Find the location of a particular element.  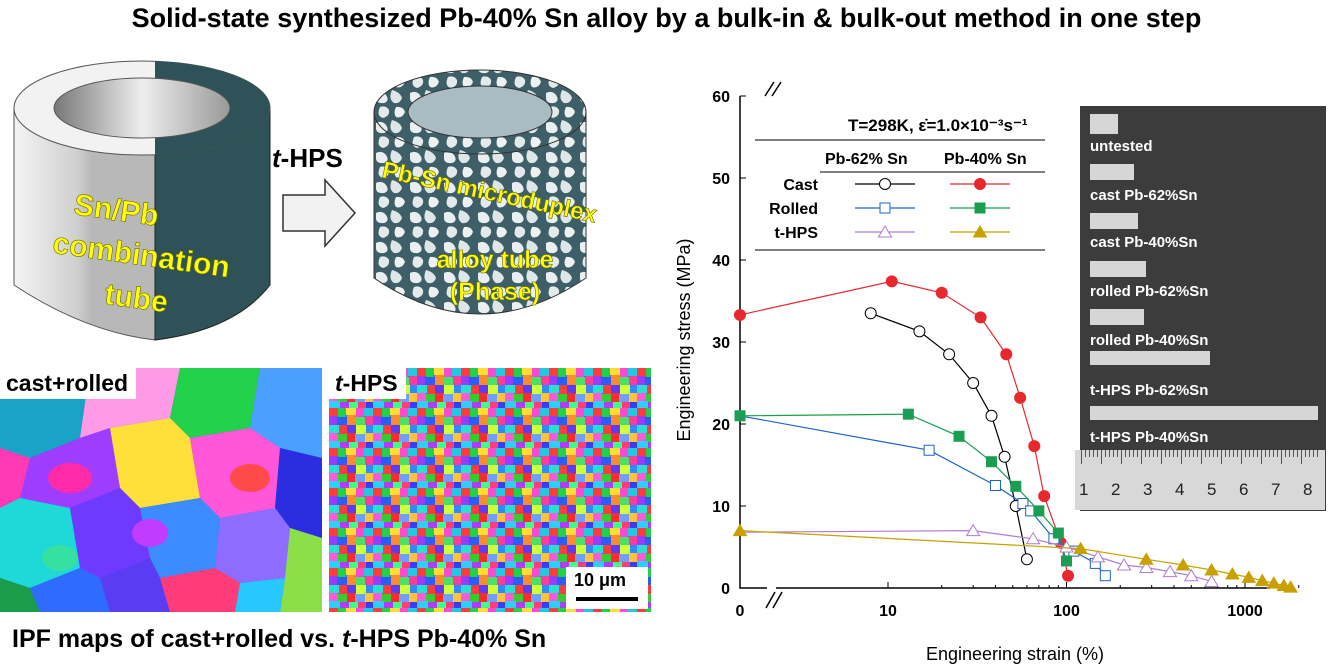

y-tick-label: 40 is located at coordinates (721, 261).